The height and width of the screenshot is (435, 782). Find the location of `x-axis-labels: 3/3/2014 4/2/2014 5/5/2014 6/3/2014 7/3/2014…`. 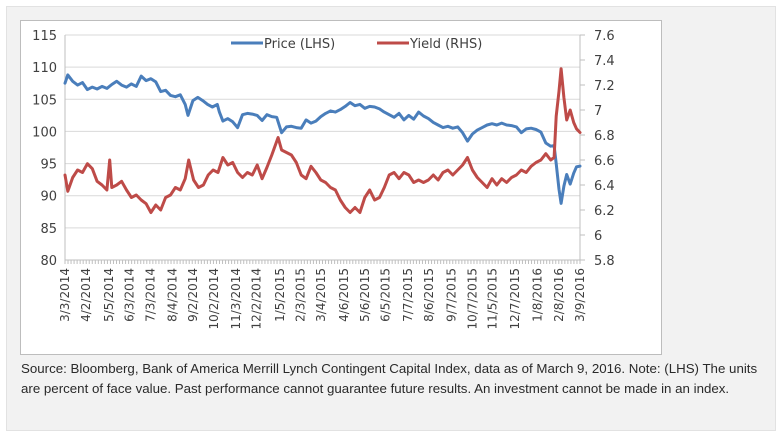

x-axis-labels: 3/3/2014 4/2/2014 5/5/2014 6/3/2014 7/3/2014… is located at coordinates (322, 299).